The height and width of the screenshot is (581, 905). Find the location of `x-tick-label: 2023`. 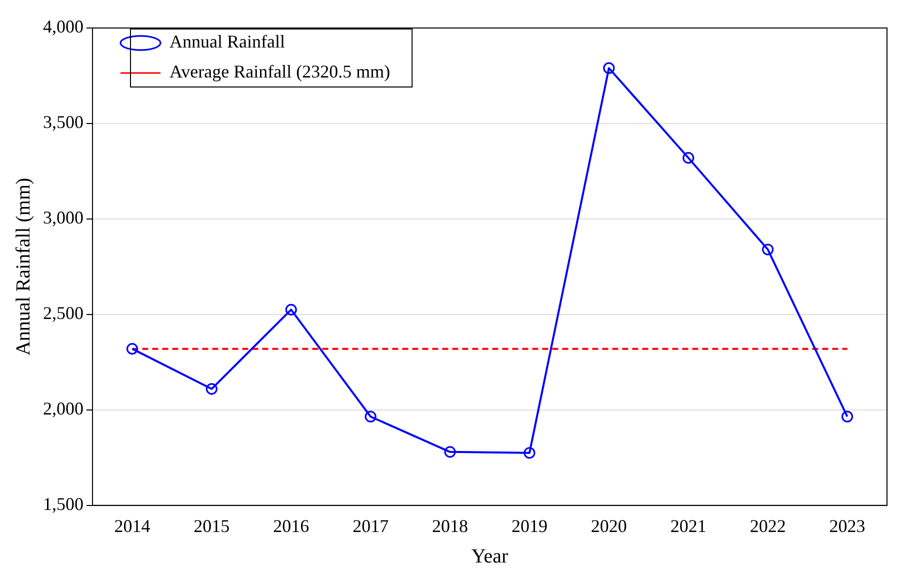

x-tick-label: 2023 is located at coordinates (847, 526).